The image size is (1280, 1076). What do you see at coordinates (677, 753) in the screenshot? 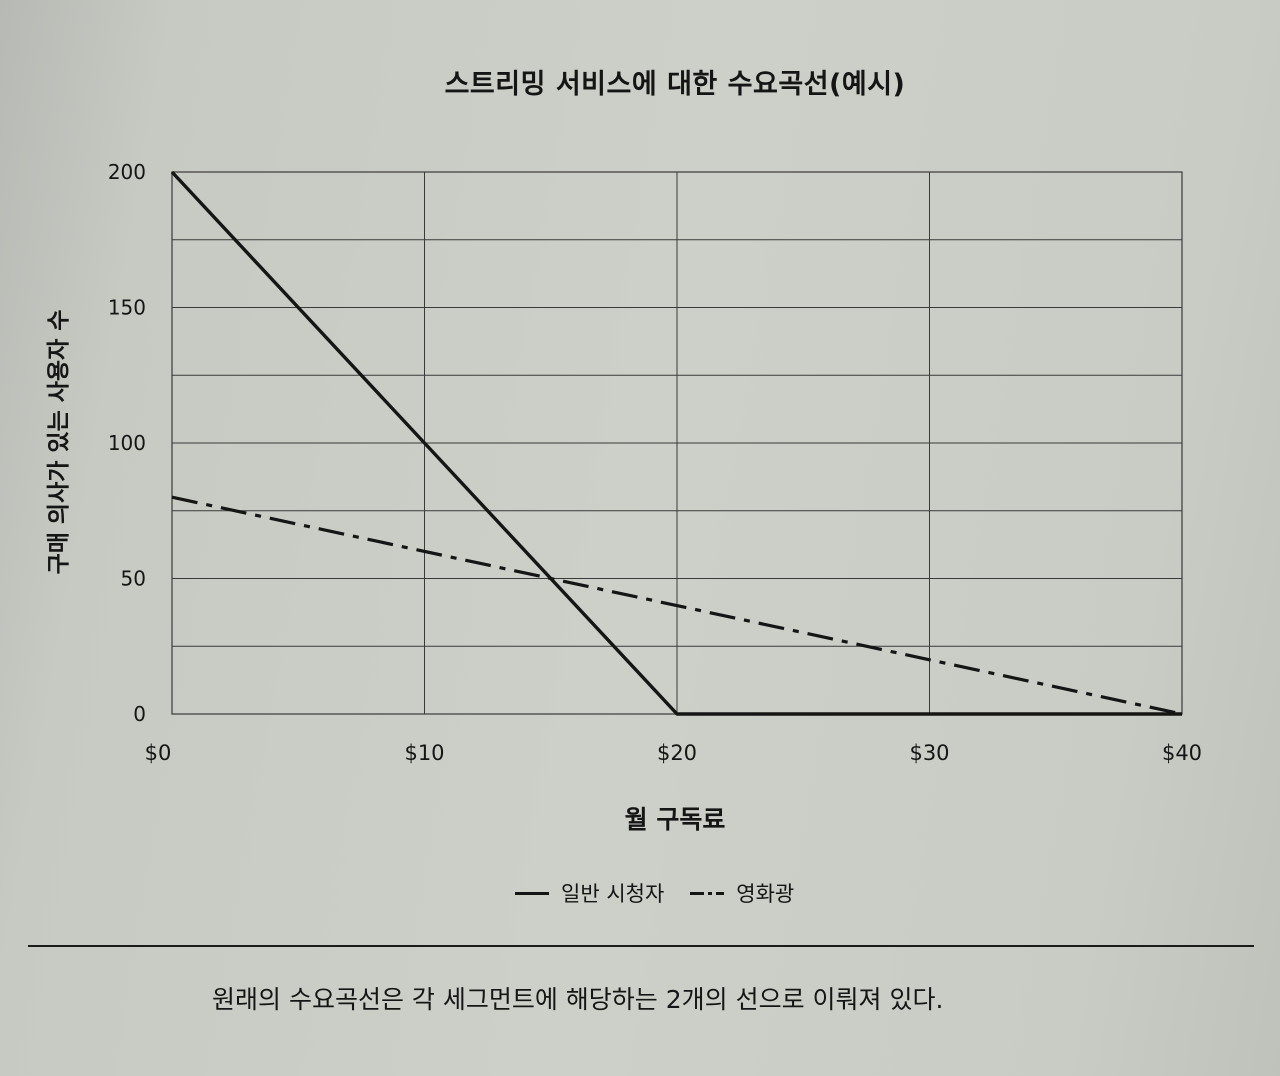
I see `x-tick-label: $20` at bounding box center [677, 753].